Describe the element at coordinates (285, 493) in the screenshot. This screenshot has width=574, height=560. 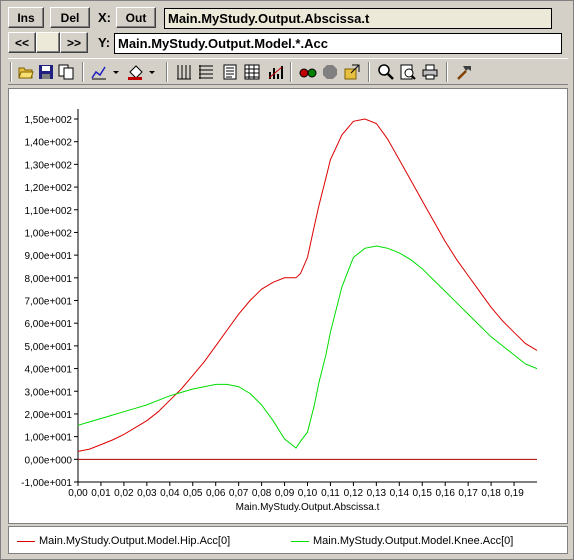
I see `x-tick-label: 0,09` at that location.